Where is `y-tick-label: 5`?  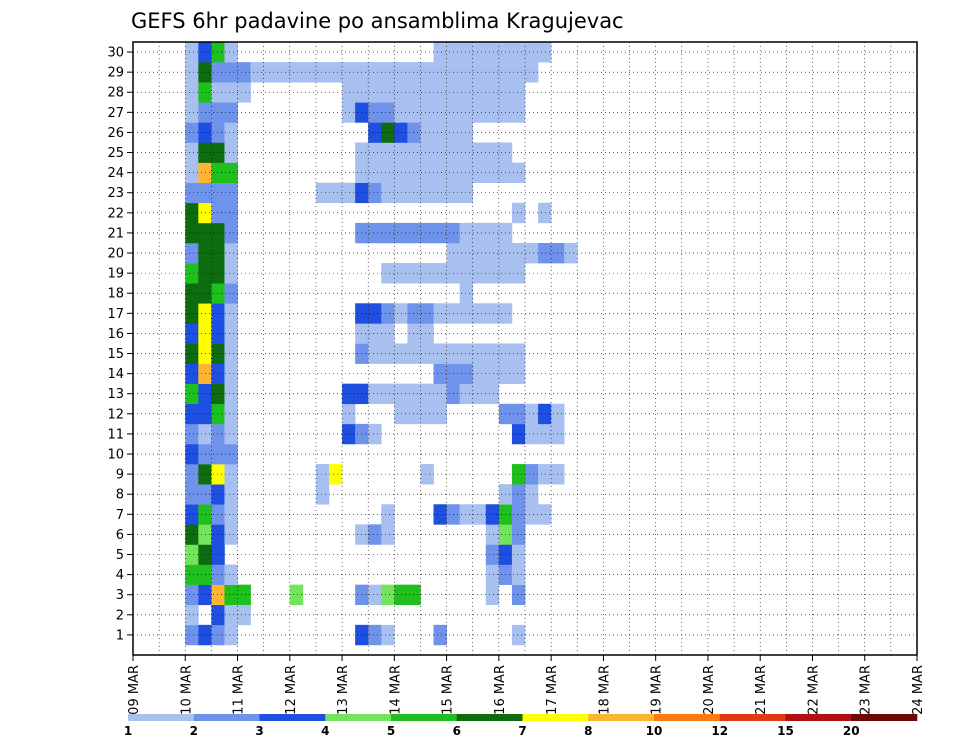 y-tick-label: 5 is located at coordinates (120, 555).